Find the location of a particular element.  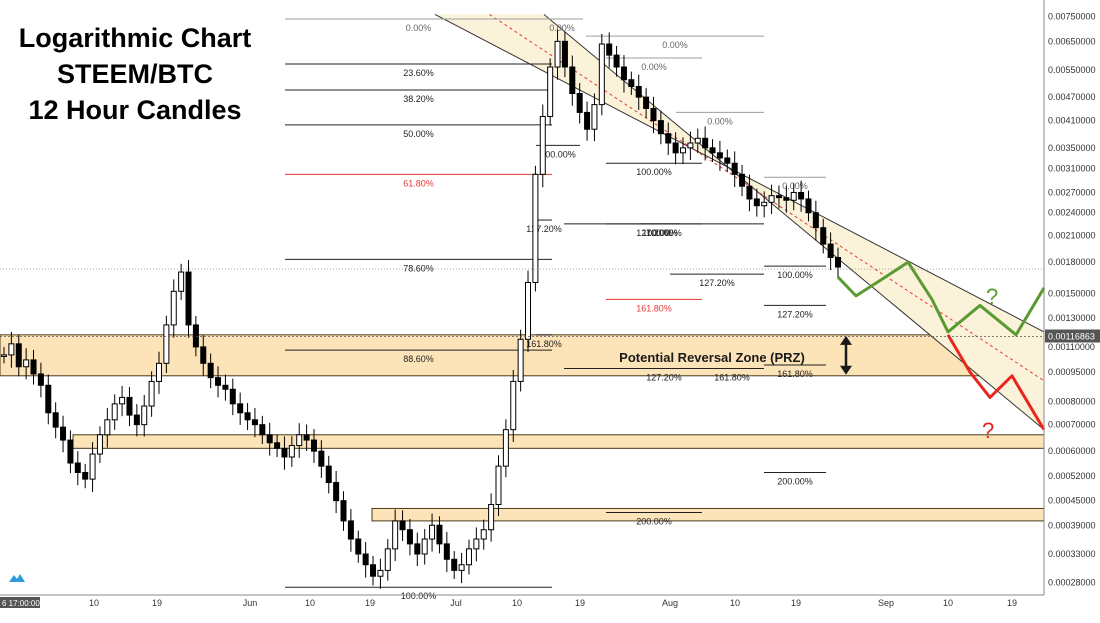

y-tick-label: 0.00028000 is located at coordinates (1072, 582).